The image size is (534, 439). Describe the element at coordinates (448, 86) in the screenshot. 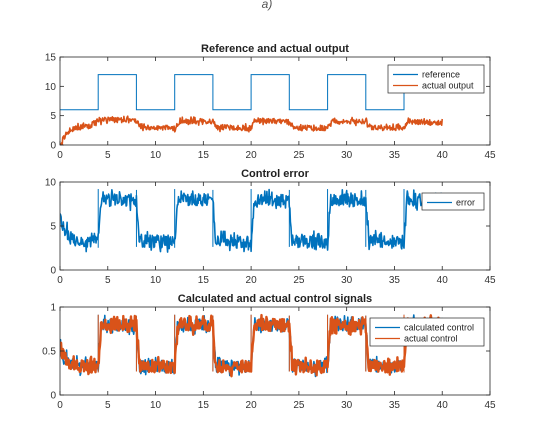

I see `legend-label: actual output` at that location.